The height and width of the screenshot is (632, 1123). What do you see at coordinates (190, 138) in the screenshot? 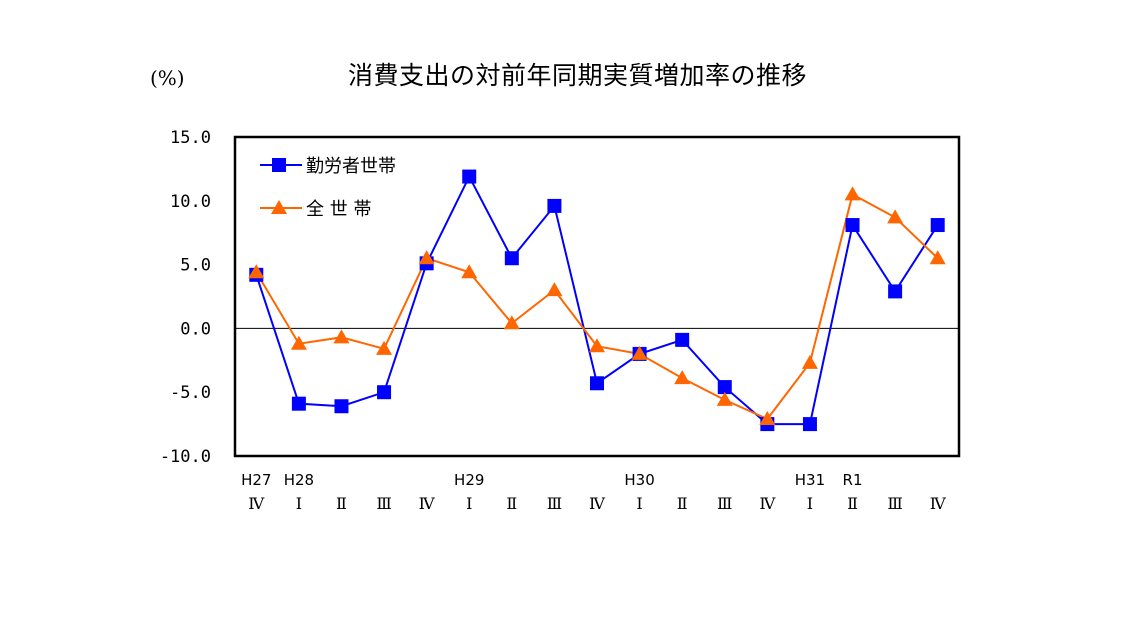
I see `y-tick-label: 15.0` at bounding box center [190, 138].